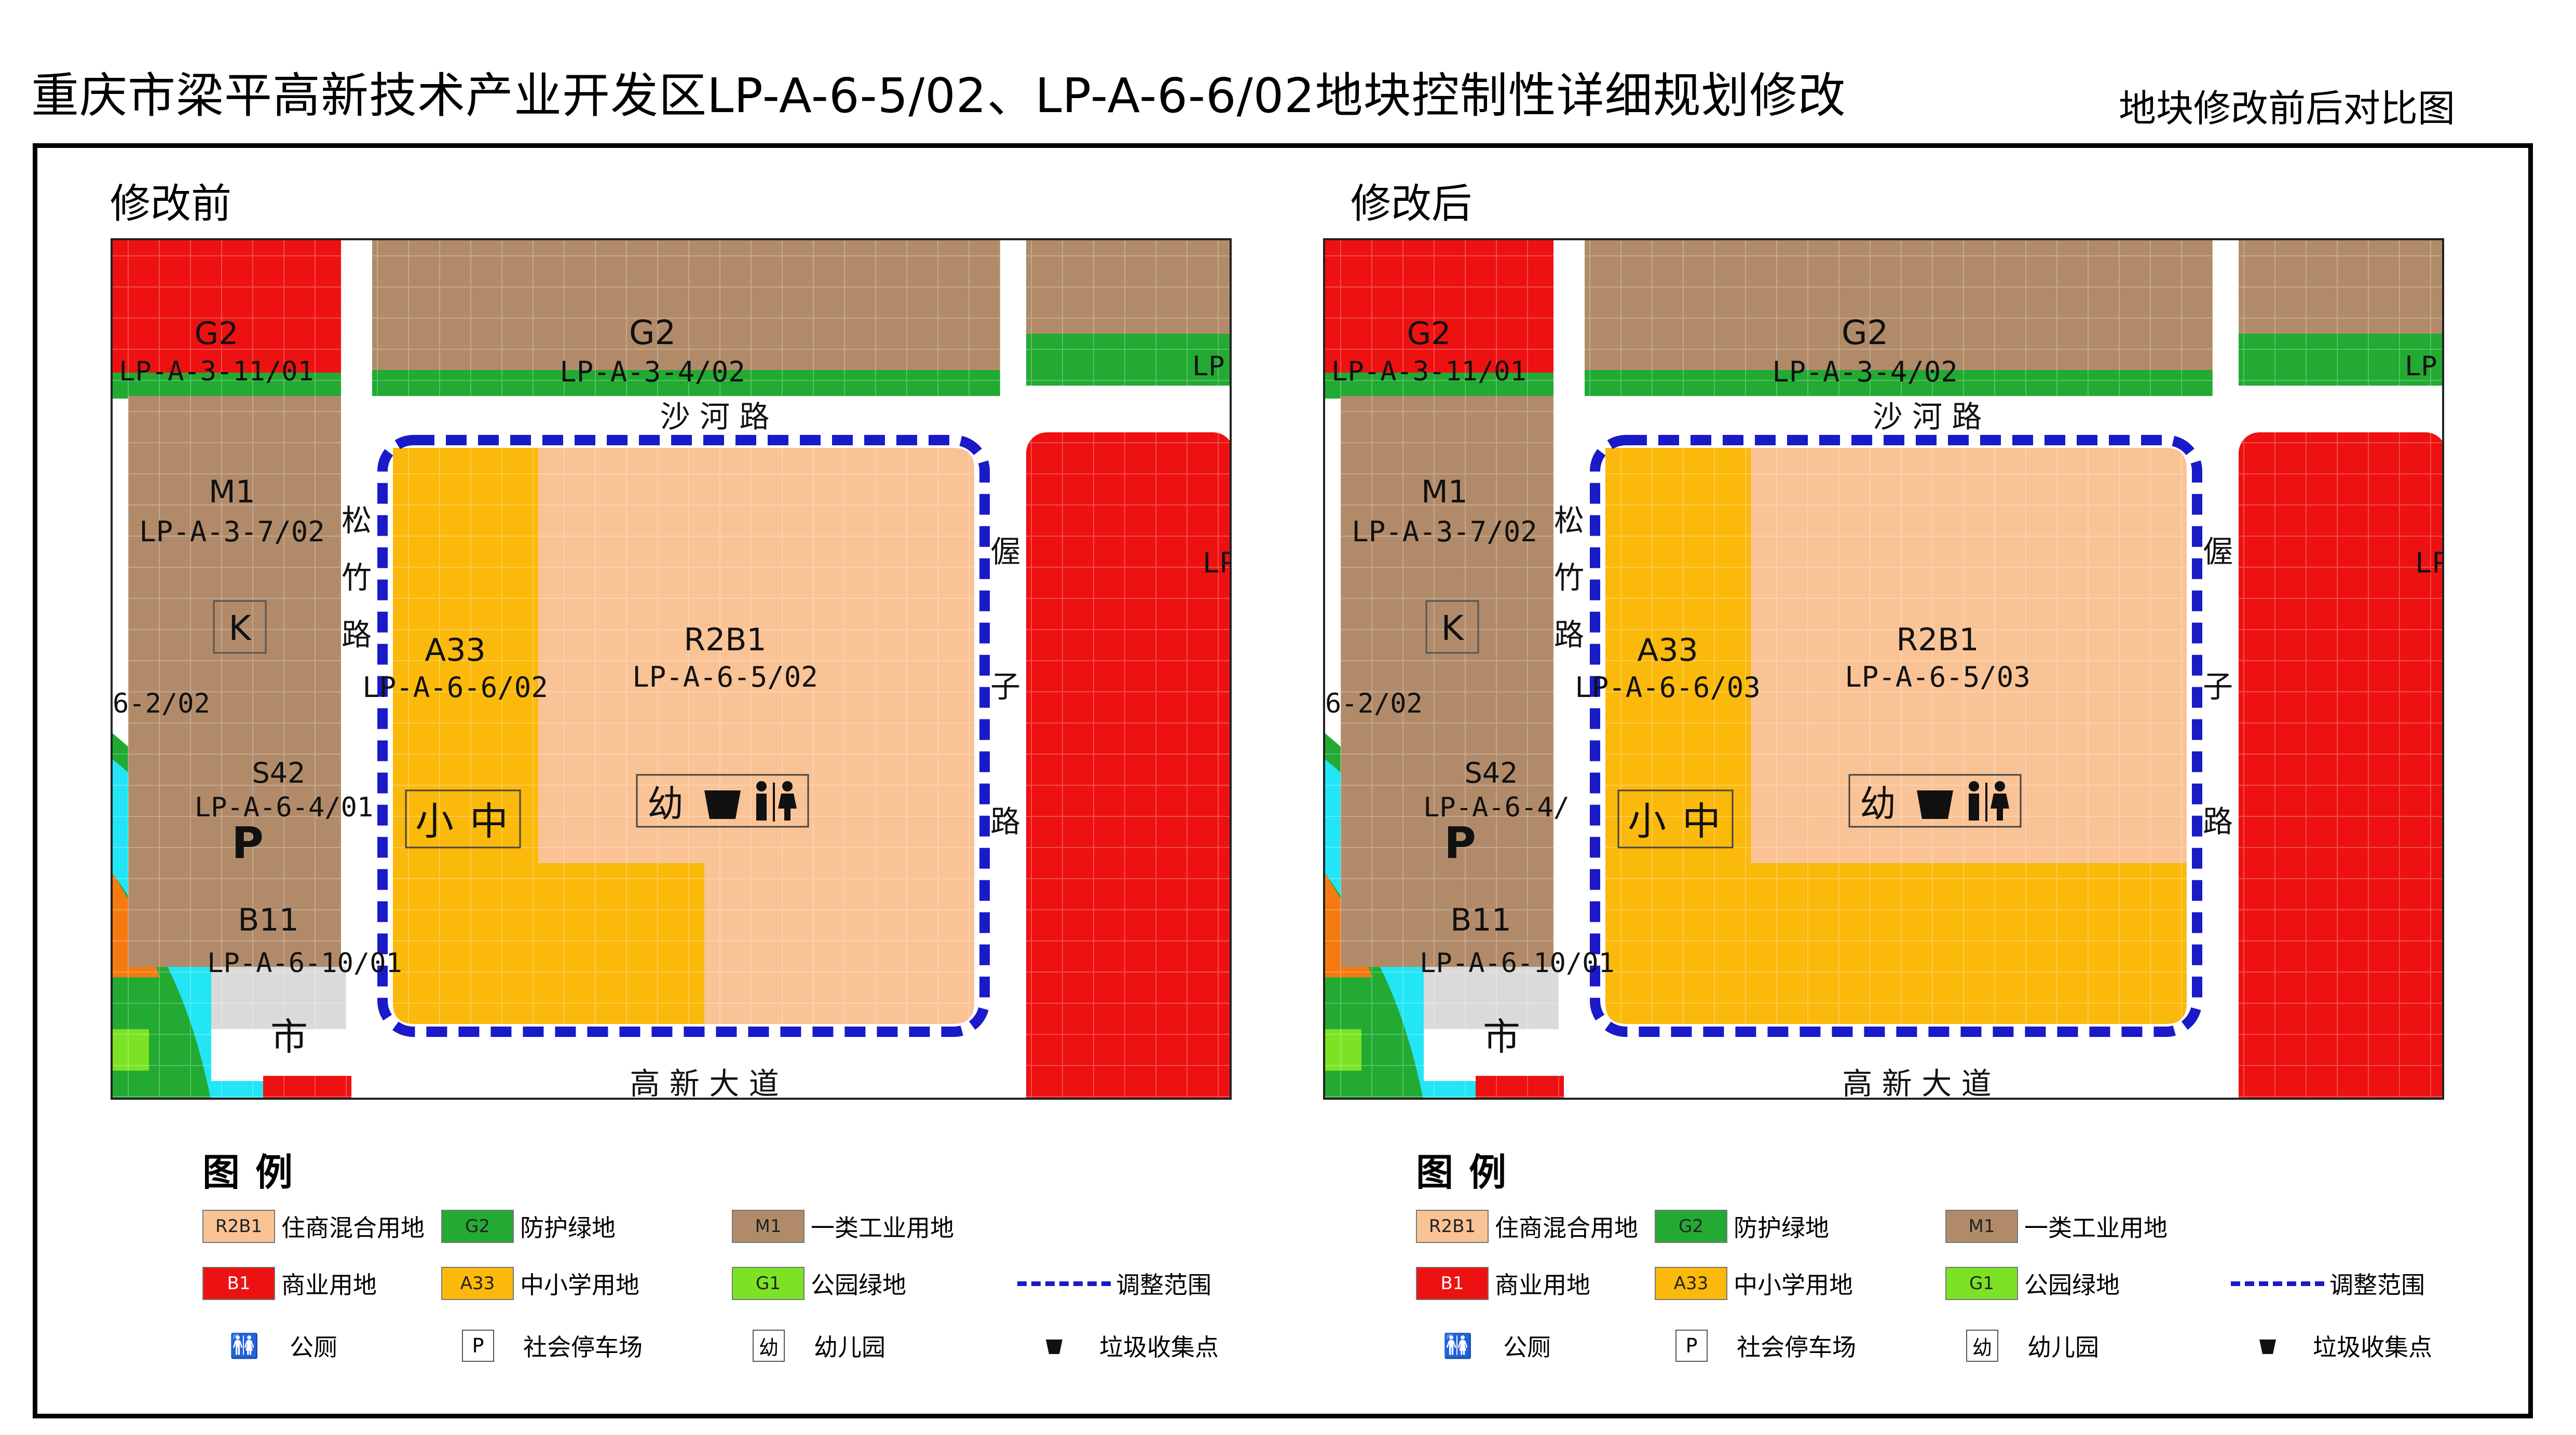 The image size is (2576, 1435). What do you see at coordinates (1439, 307) in the screenshot?
I see `b1-nw-parcel` at bounding box center [1439, 307].